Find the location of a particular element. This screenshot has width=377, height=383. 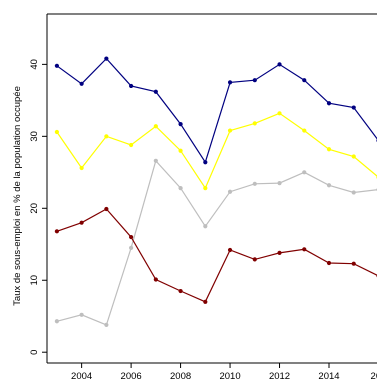

x-tick-label: 2006 is located at coordinates (131, 376).